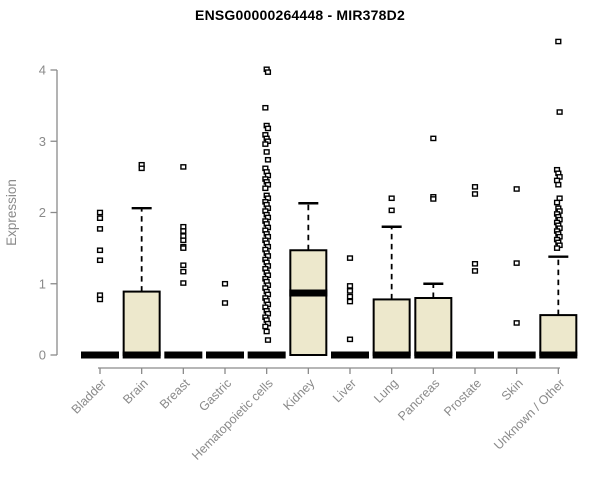 This screenshot has width=600, height=500. What do you see at coordinates (344, 390) in the screenshot?
I see `x-tick-label: Liver` at bounding box center [344, 390].